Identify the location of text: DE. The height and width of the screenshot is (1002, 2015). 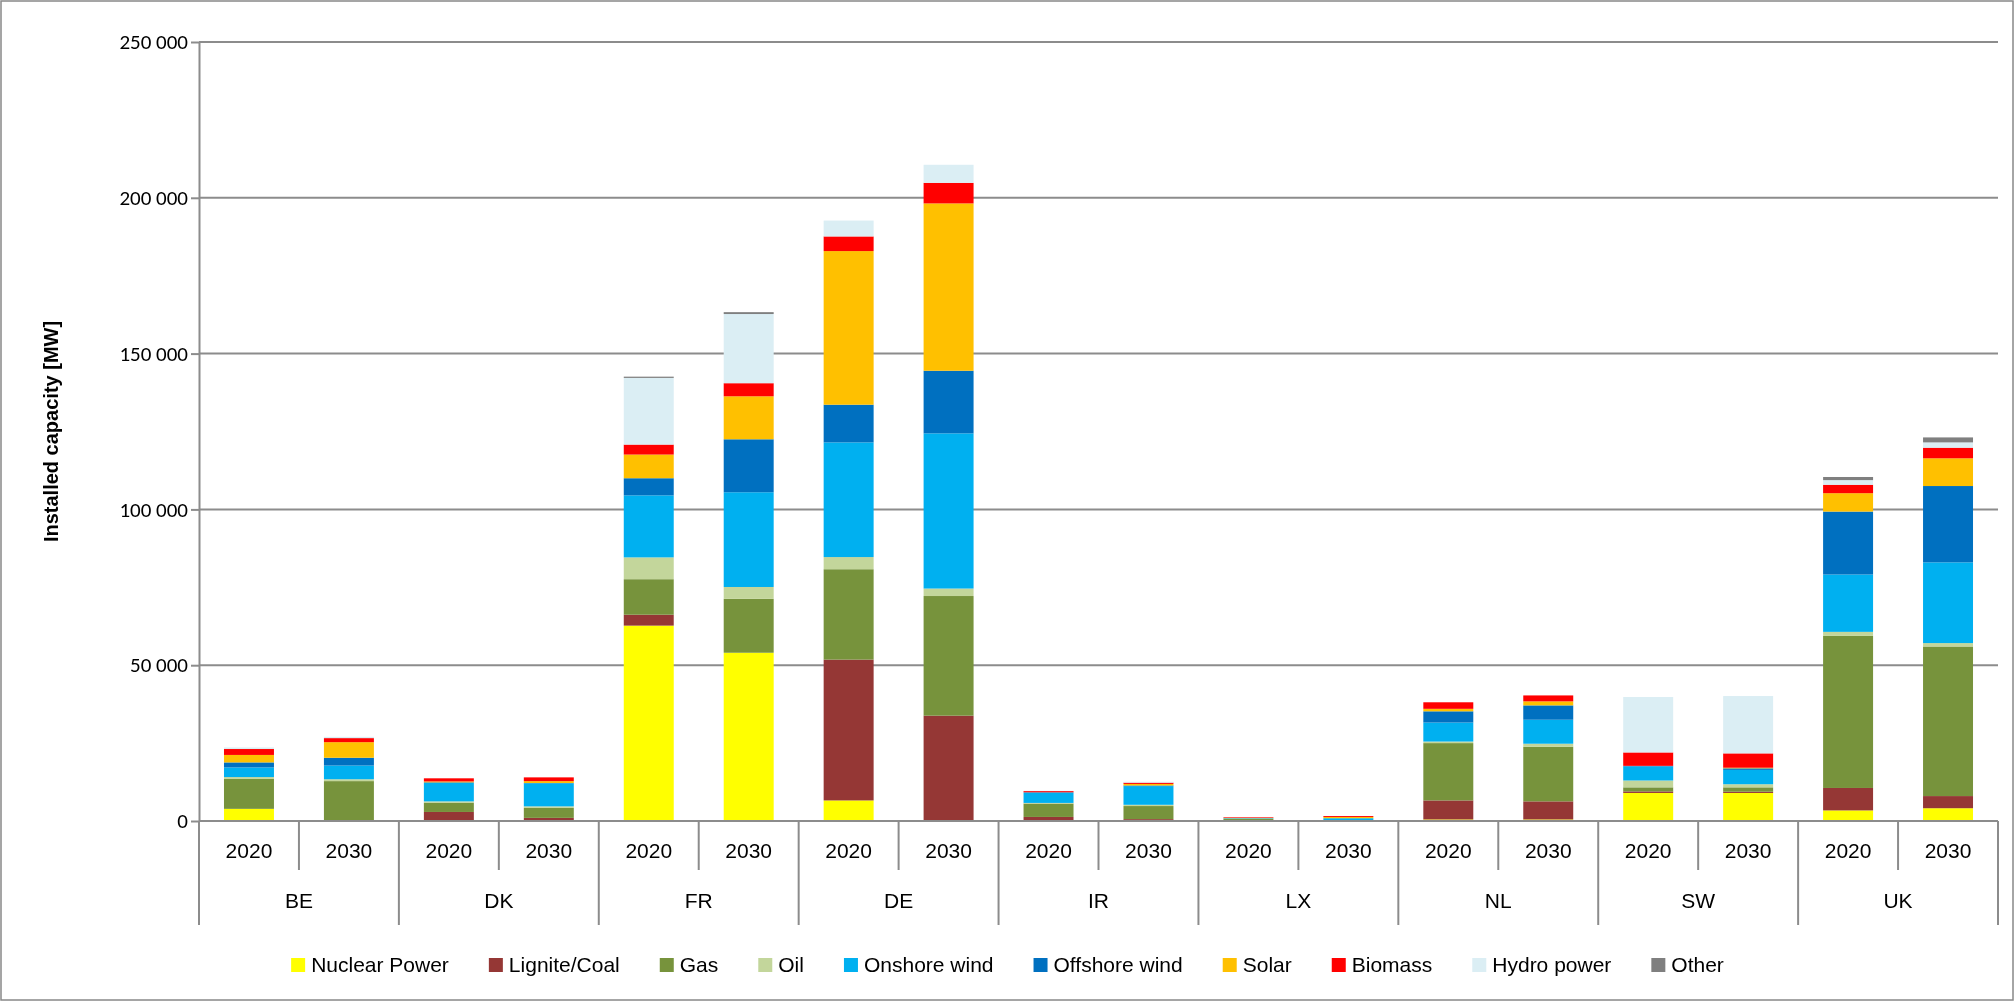
(899, 900).